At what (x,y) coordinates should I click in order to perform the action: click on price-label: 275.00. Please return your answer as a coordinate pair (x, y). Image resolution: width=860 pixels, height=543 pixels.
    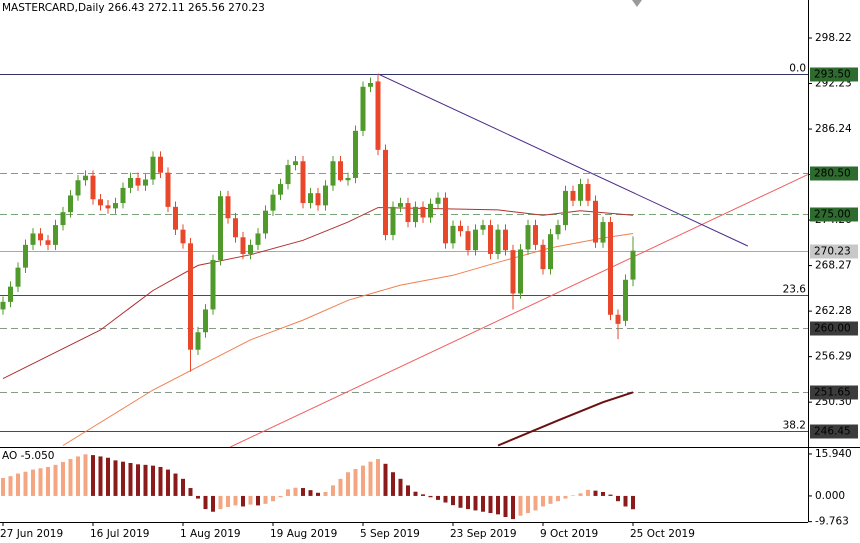
    Looking at the image, I should click on (832, 215).